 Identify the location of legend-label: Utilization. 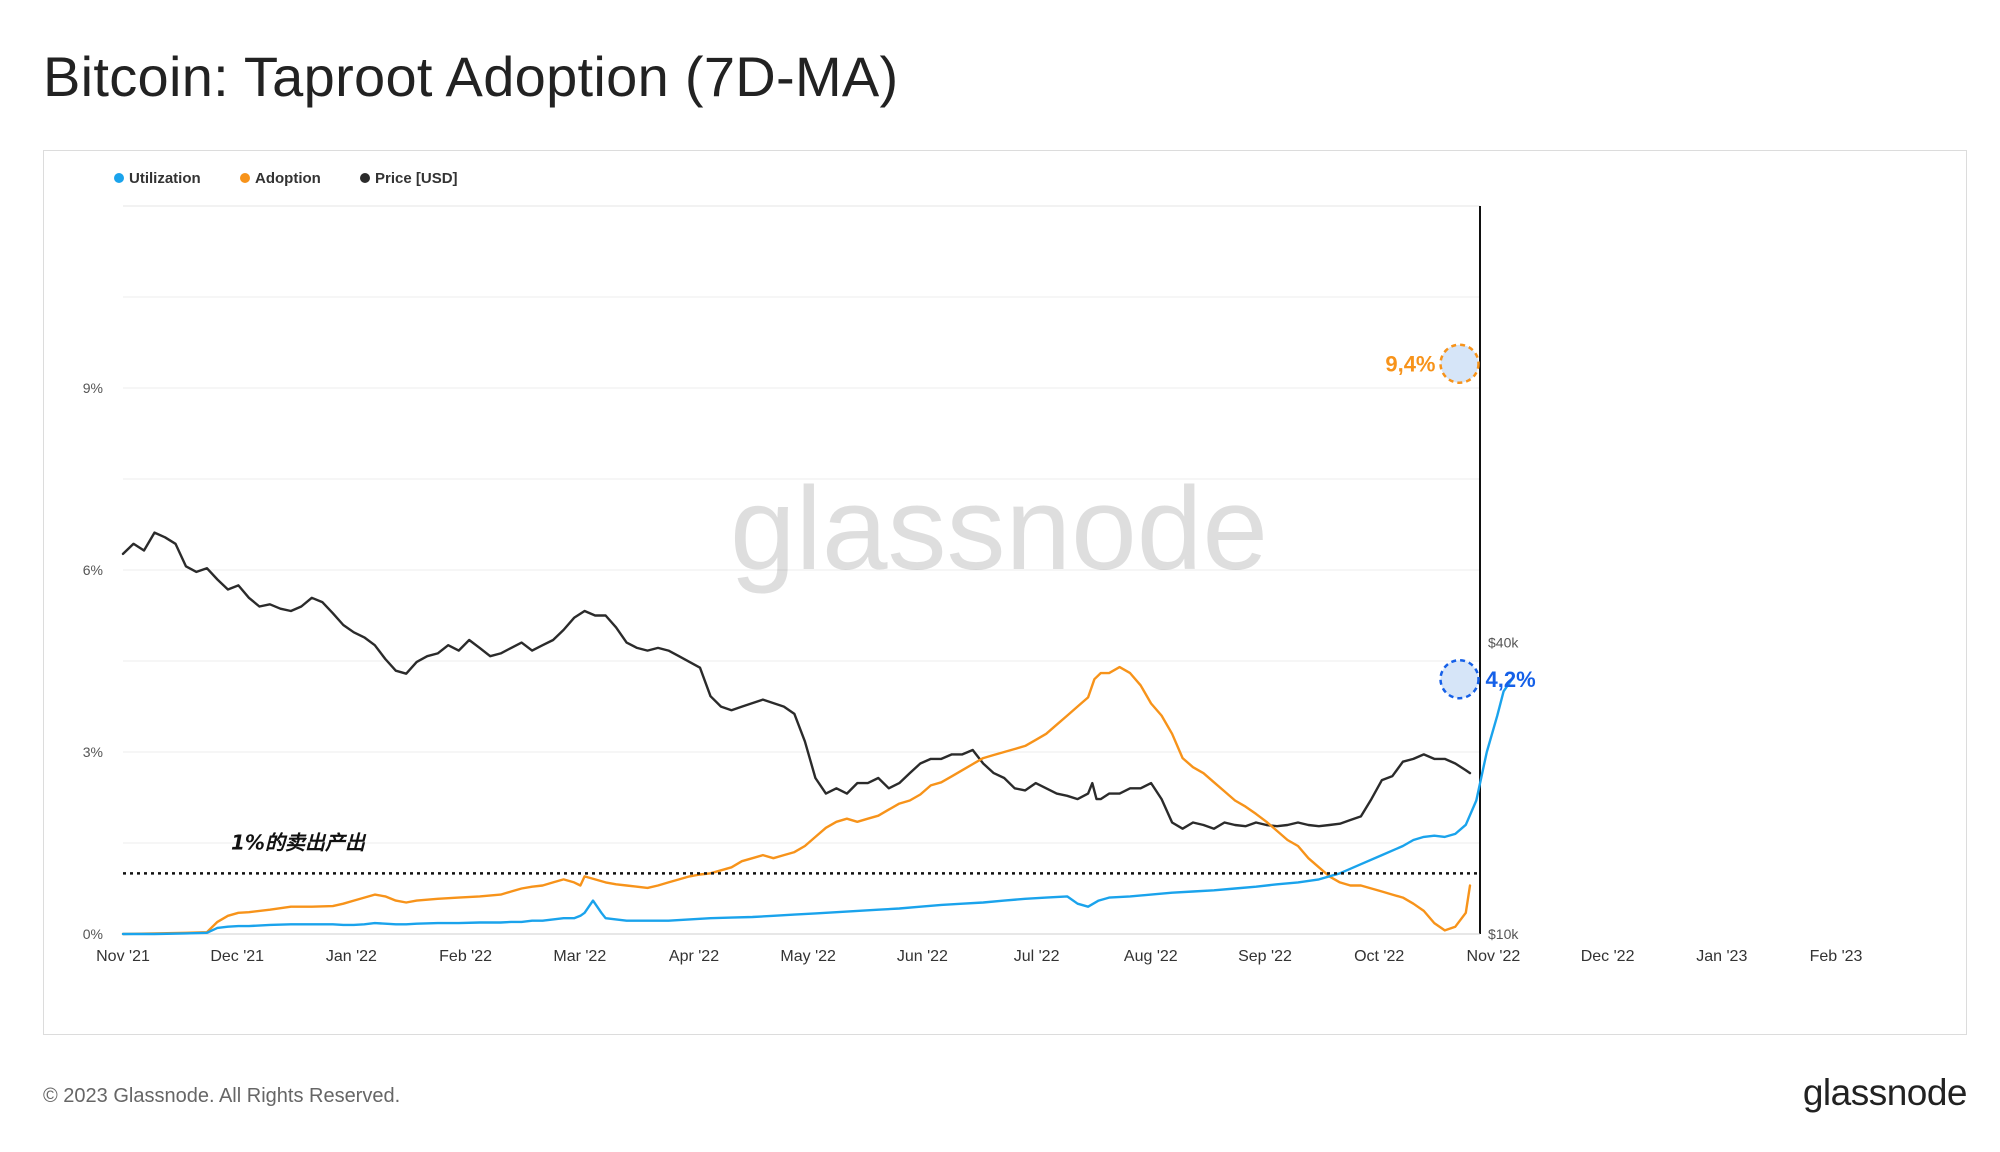
(165, 178).